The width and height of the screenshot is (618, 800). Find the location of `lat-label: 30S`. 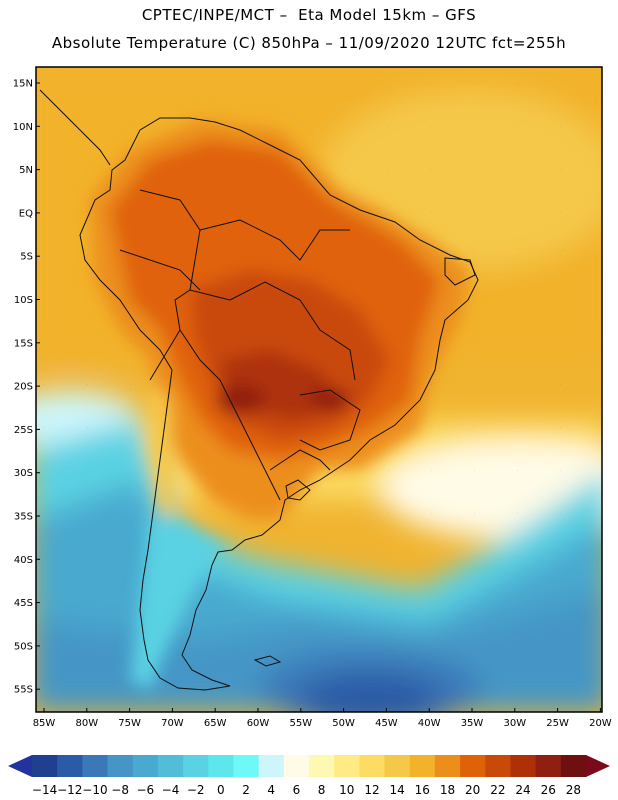

lat-label: 30S is located at coordinates (23, 473).